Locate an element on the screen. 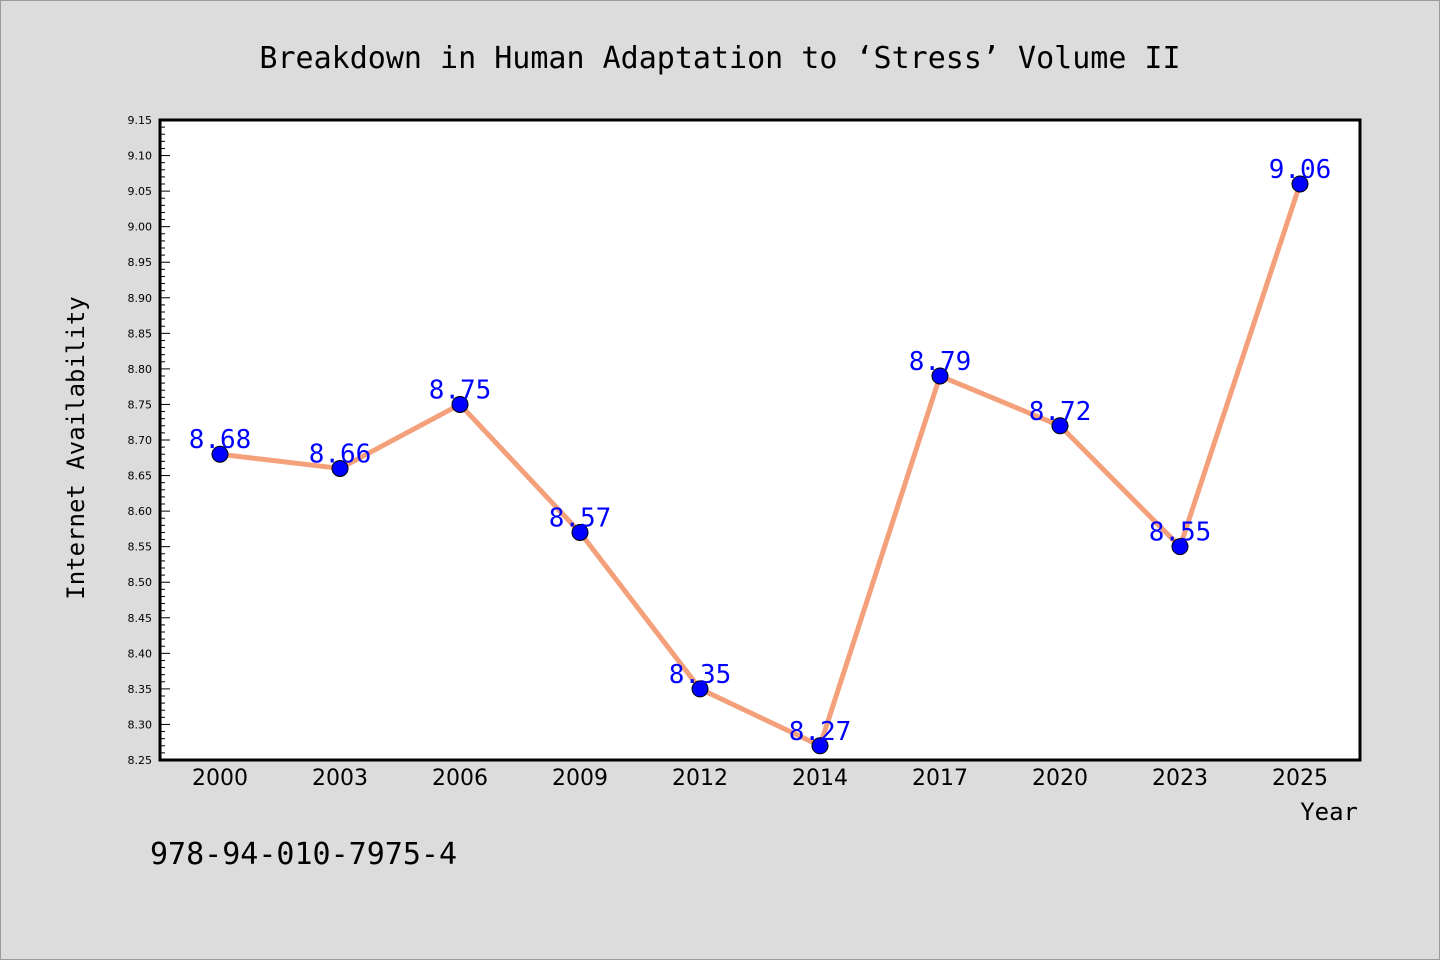 The height and width of the screenshot is (960, 1440). y-axis-label: Internet Availability is located at coordinates (76, 447).